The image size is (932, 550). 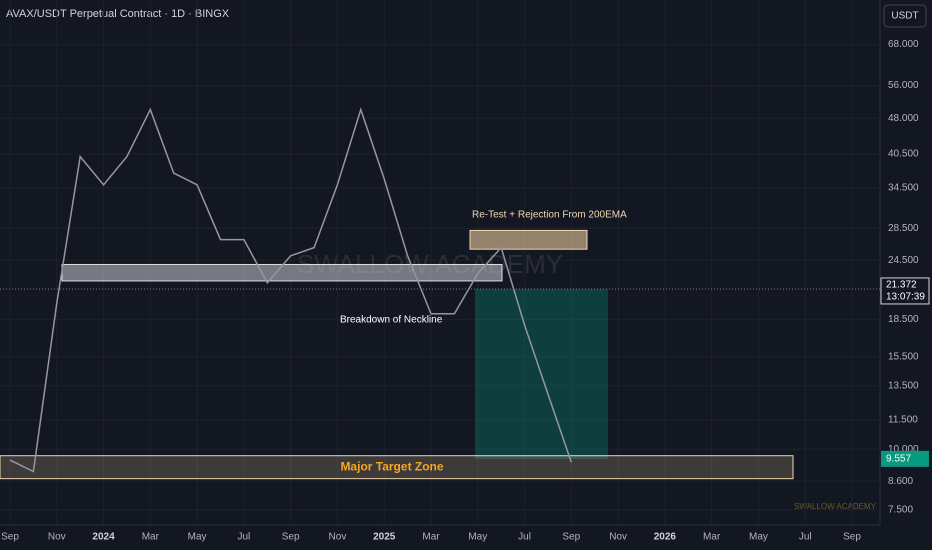 What do you see at coordinates (391, 466) in the screenshot?
I see `annotation: Major Target Zone` at bounding box center [391, 466].